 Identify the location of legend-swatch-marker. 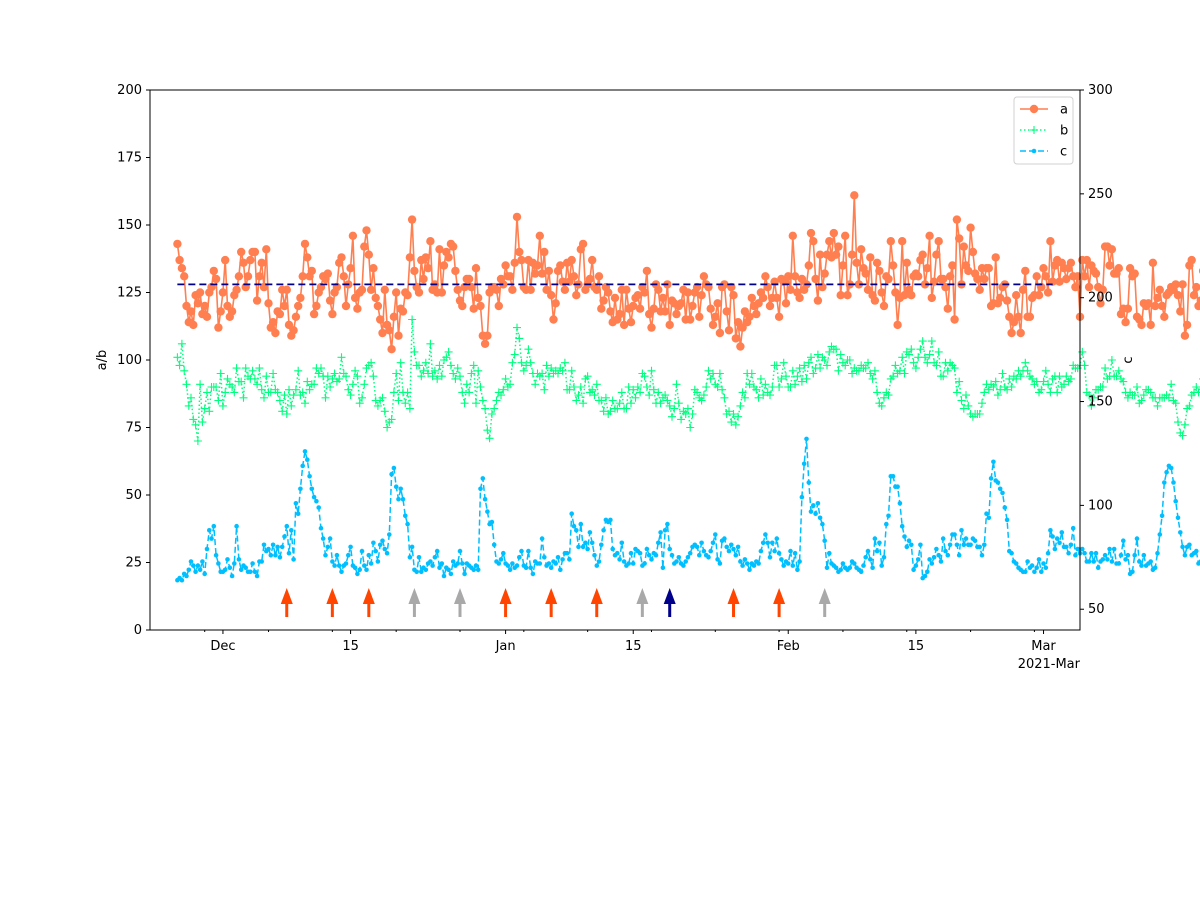
(1034, 109).